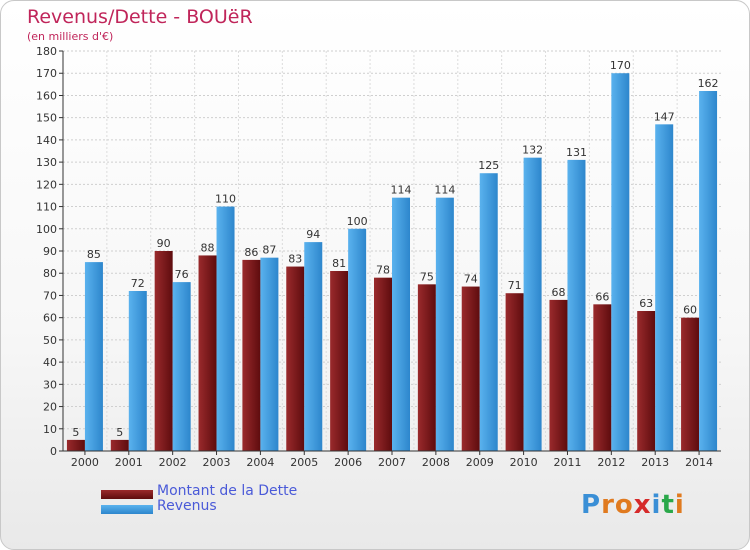 This screenshot has height=550, width=750. What do you see at coordinates (50, 318) in the screenshot?
I see `y-tick-label: 60` at bounding box center [50, 318].